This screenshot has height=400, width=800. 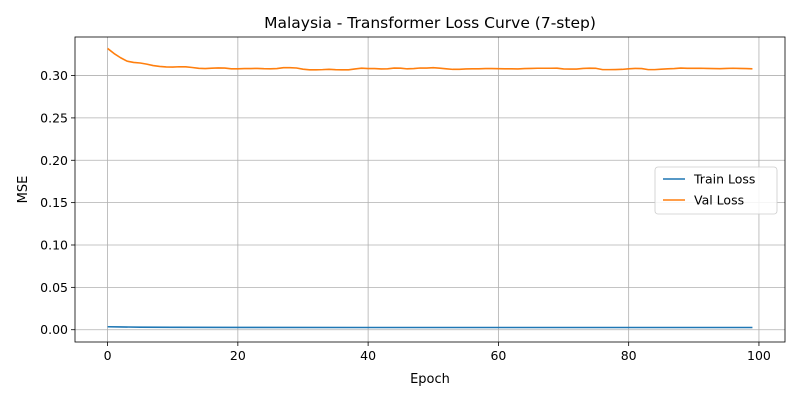 I want to click on y-tick-label: 0.20, so click(x=54, y=160).